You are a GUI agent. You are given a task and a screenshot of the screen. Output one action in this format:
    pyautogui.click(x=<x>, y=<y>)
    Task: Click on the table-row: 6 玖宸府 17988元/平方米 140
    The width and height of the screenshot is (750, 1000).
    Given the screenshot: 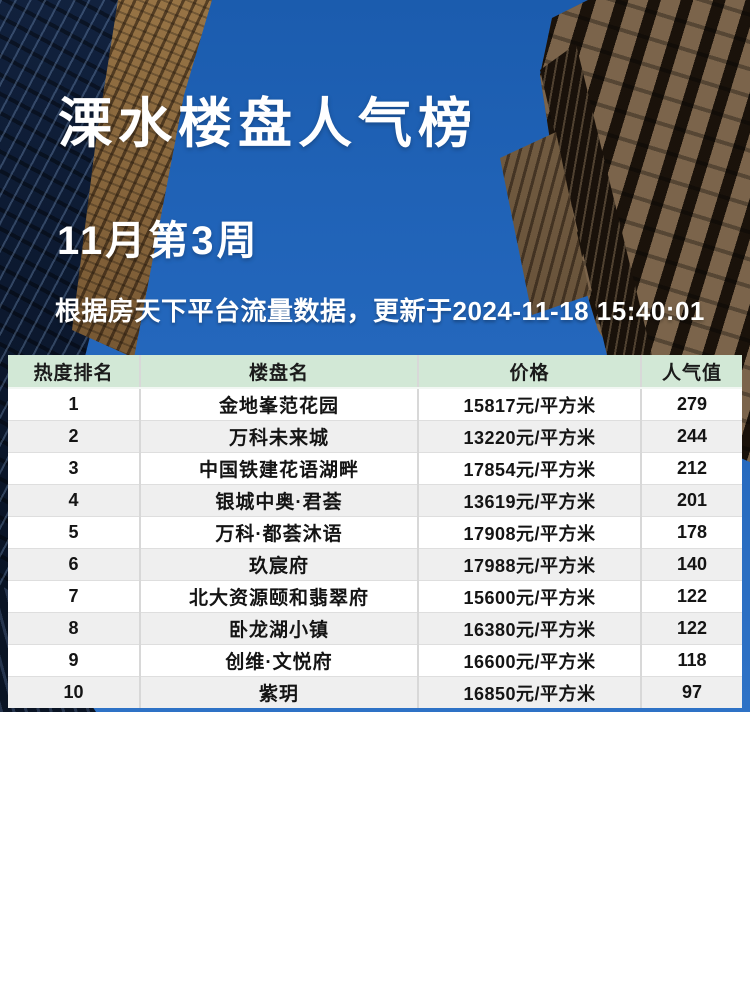 What is the action you would take?
    pyautogui.click(x=375, y=564)
    